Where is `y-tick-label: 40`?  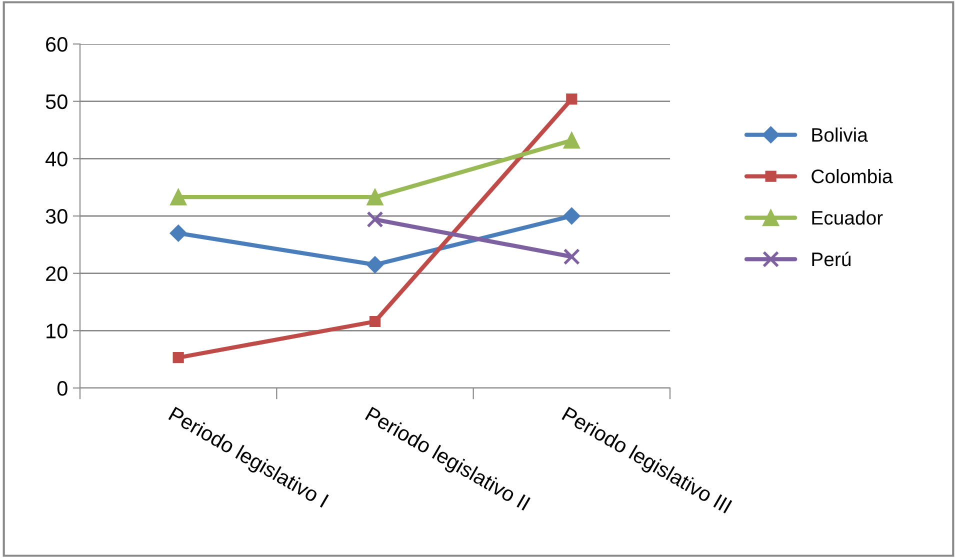
y-tick-label: 40 is located at coordinates (57, 159).